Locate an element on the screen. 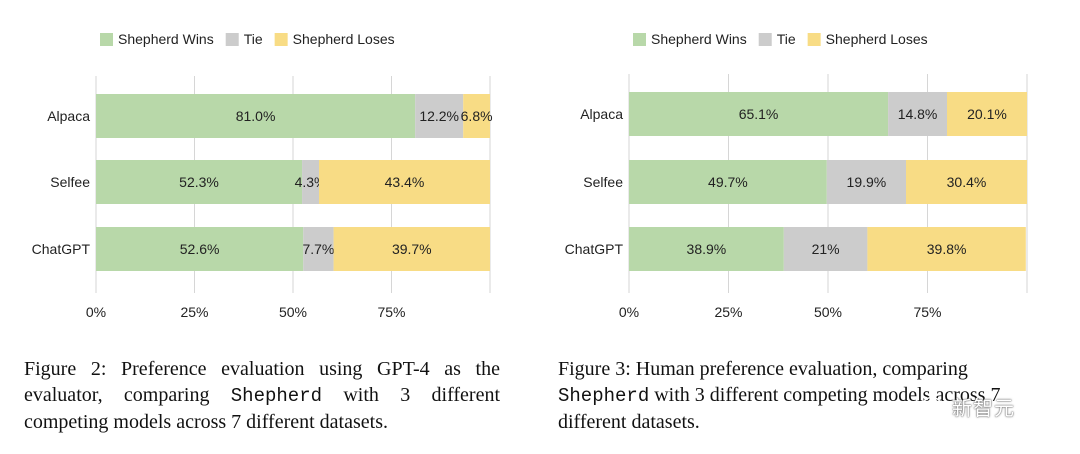 Image resolution: width=1080 pixels, height=454 pixels. data-label: 52.6% is located at coordinates (200, 249).